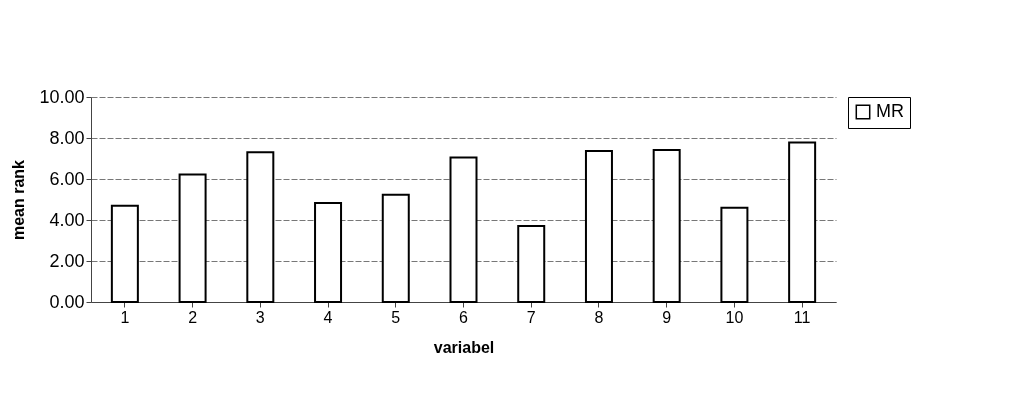 The width and height of the screenshot is (1028, 417). I want to click on x-tick-label: 11, so click(802, 317).